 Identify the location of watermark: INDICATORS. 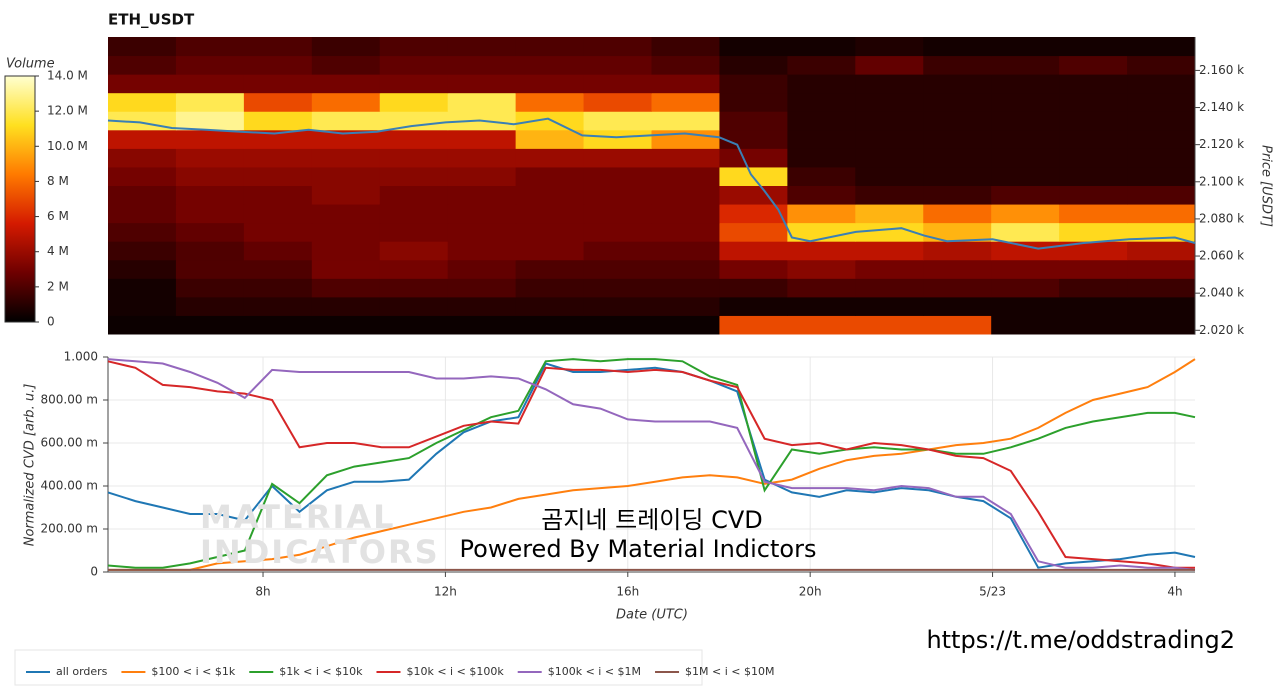
(320, 552).